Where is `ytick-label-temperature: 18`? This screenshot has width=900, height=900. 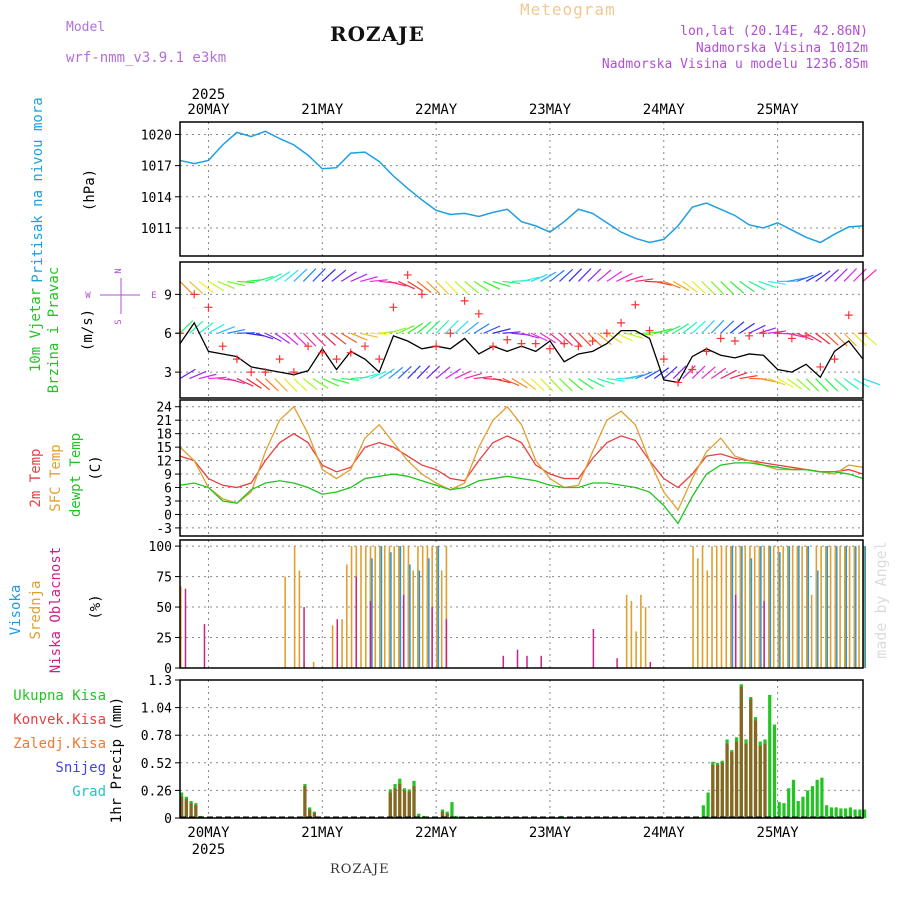
ytick-label-temperature: 18 is located at coordinates (164, 435).